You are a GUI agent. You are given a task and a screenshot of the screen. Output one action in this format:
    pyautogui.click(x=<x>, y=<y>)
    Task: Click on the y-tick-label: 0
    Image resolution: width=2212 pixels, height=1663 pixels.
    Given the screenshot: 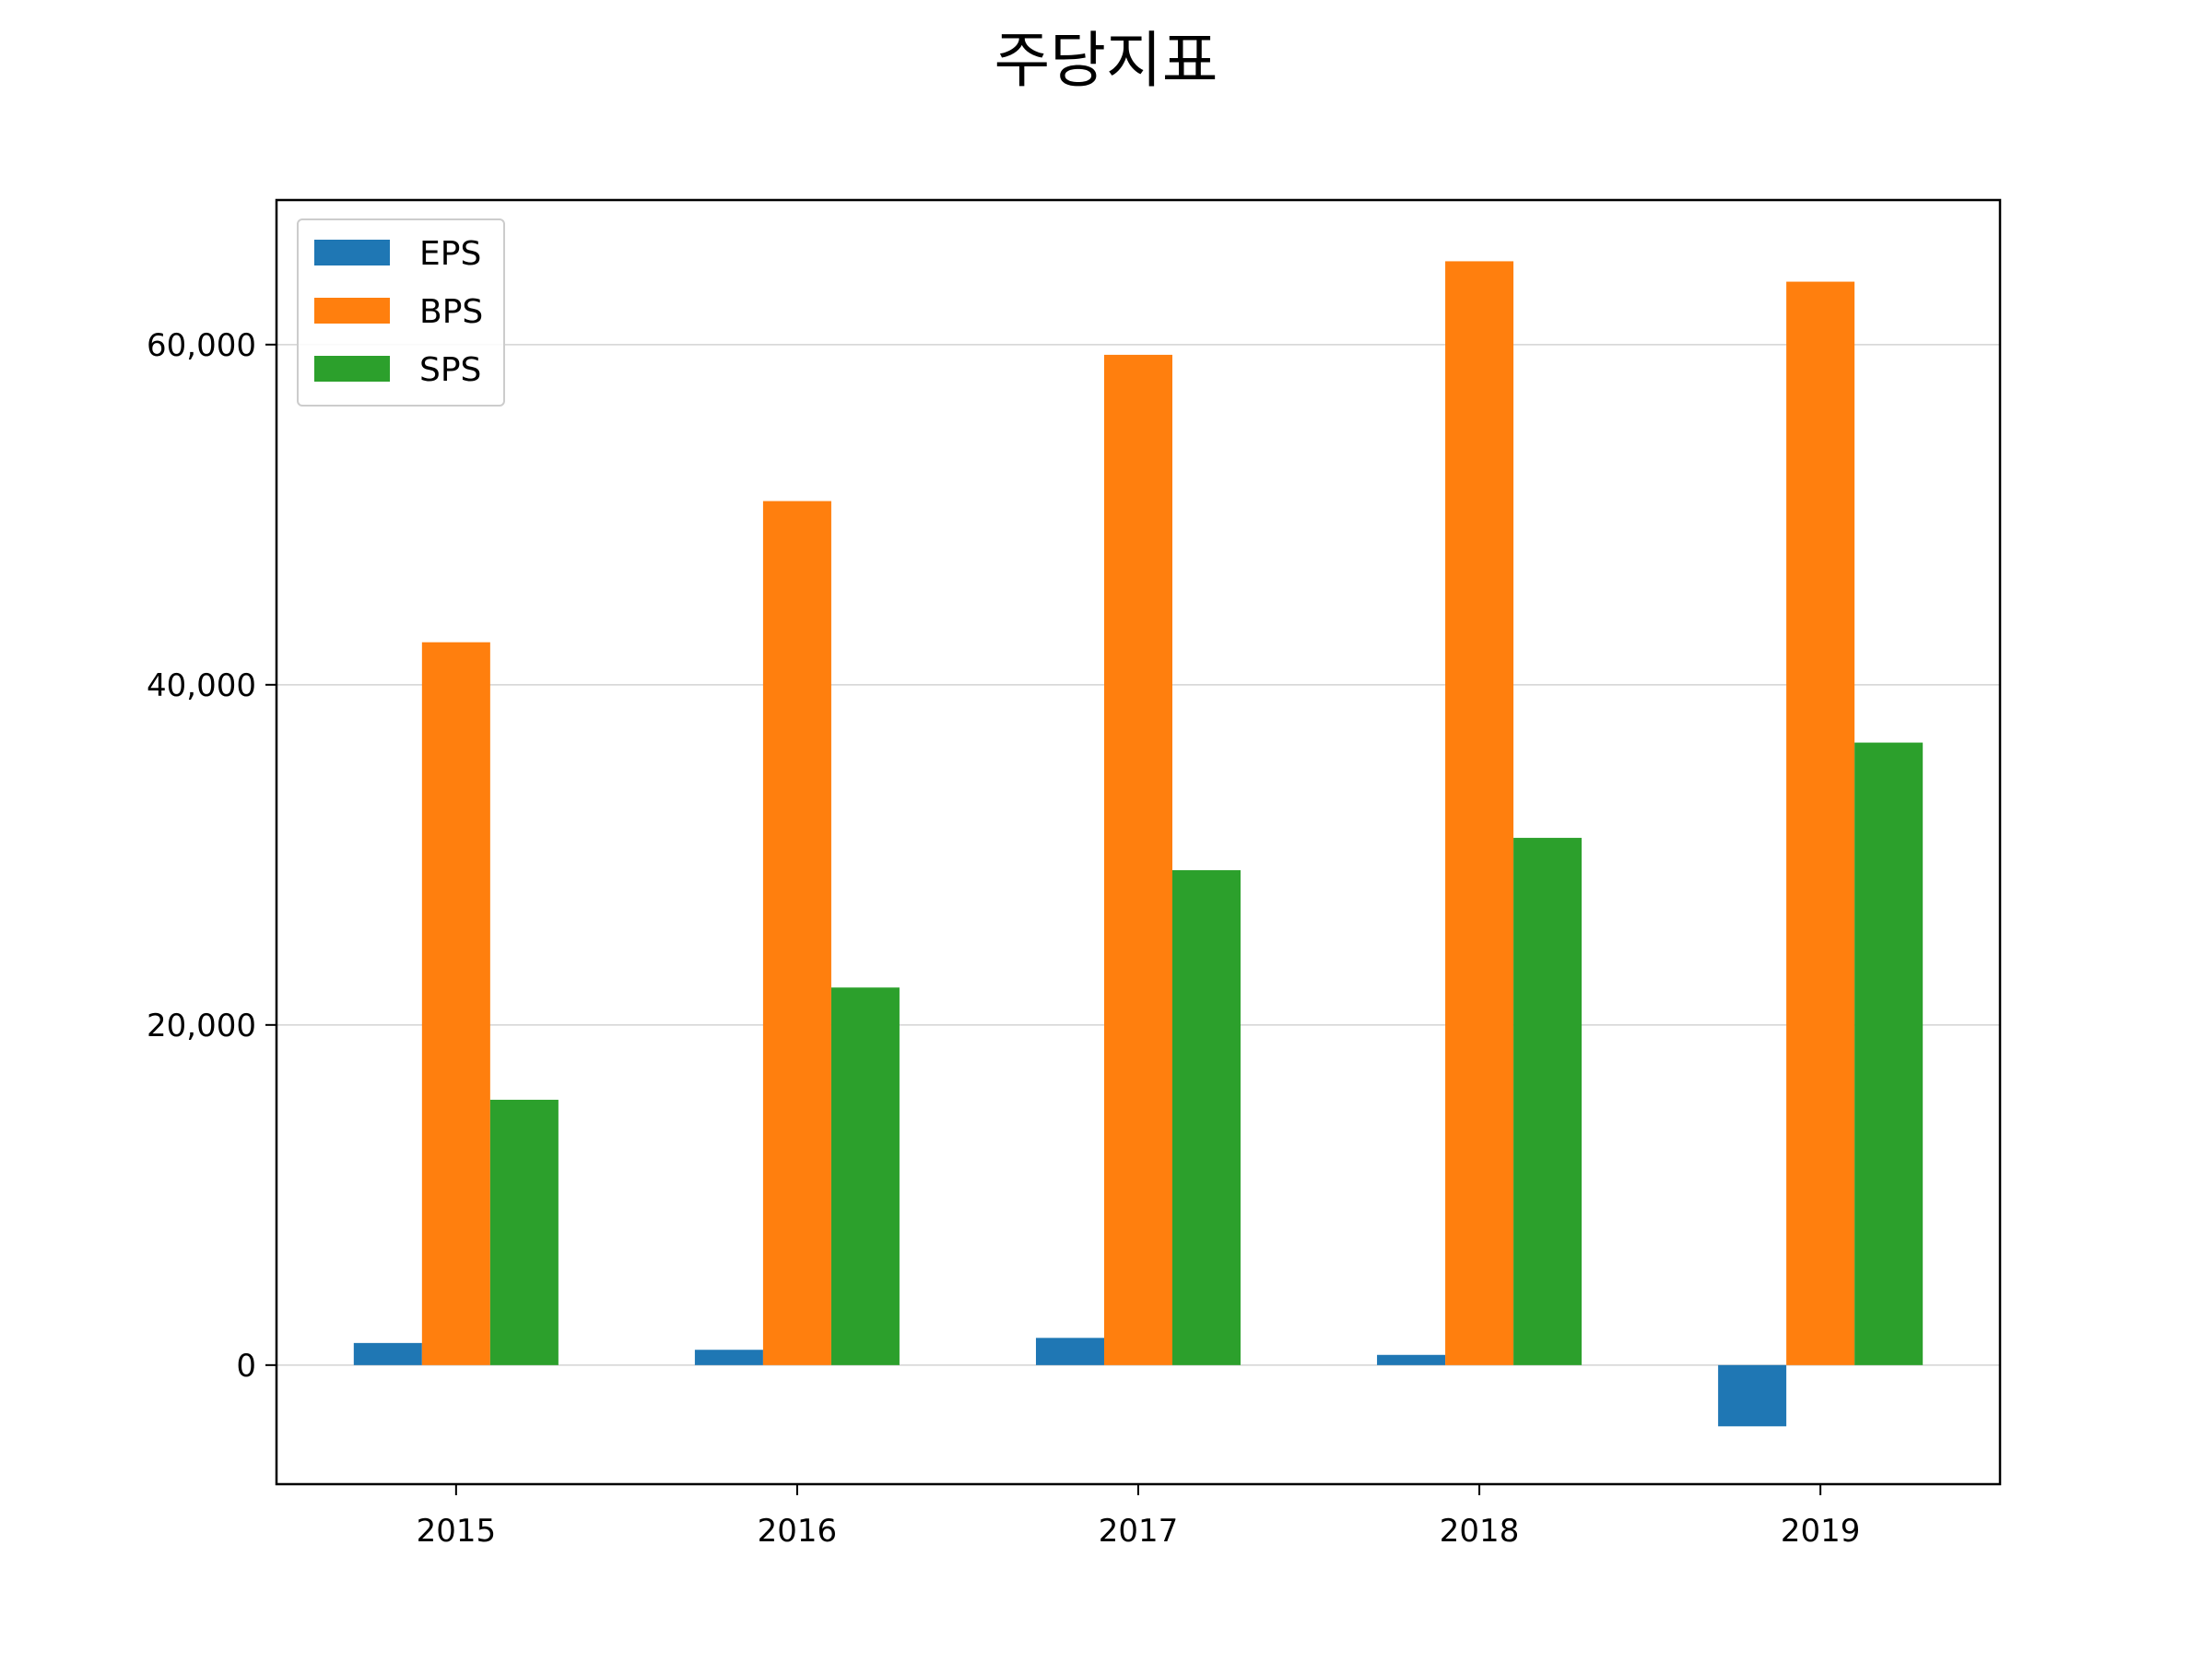 What is the action you would take?
    pyautogui.click(x=246, y=1366)
    